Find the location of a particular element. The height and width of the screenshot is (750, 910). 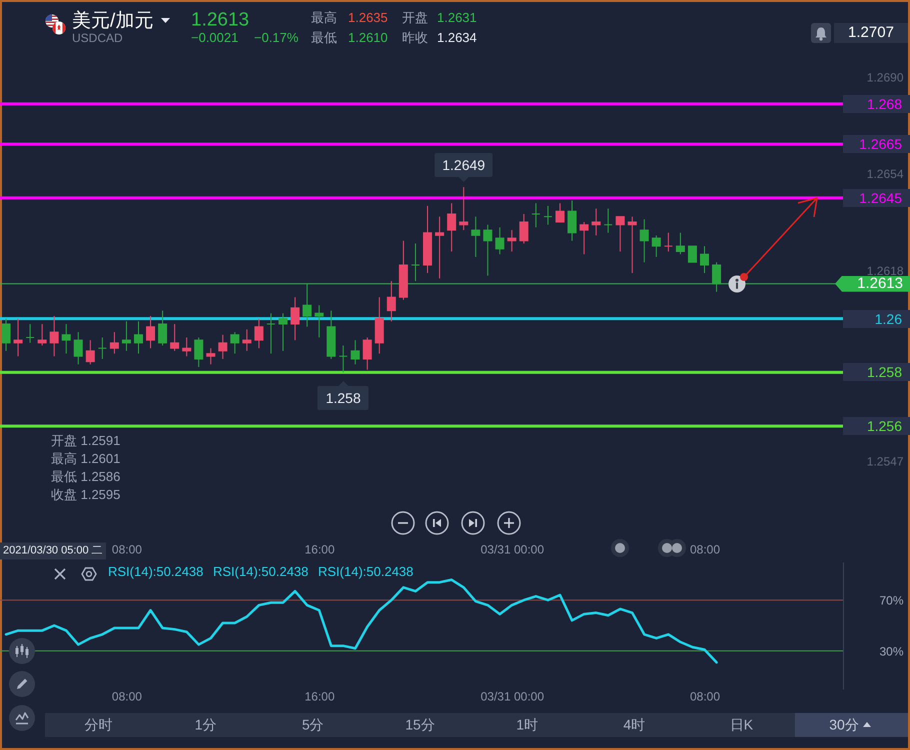

y-tick-label: 1.2654 is located at coordinates (885, 174).